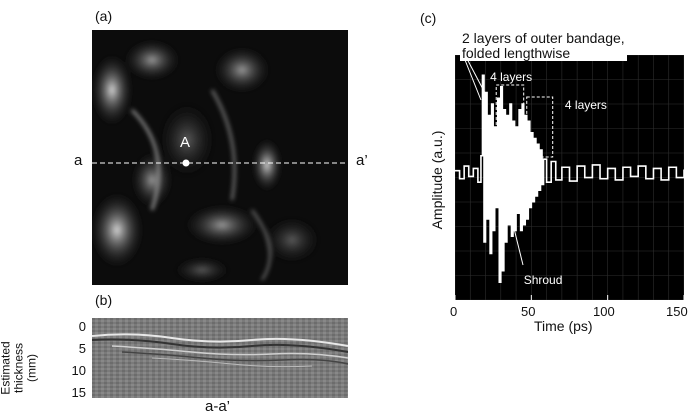 Image resolution: width=689 pixels, height=418 pixels. Describe the element at coordinates (509, 207) in the screenshot. I see `annotation-leader-shroud` at that location.